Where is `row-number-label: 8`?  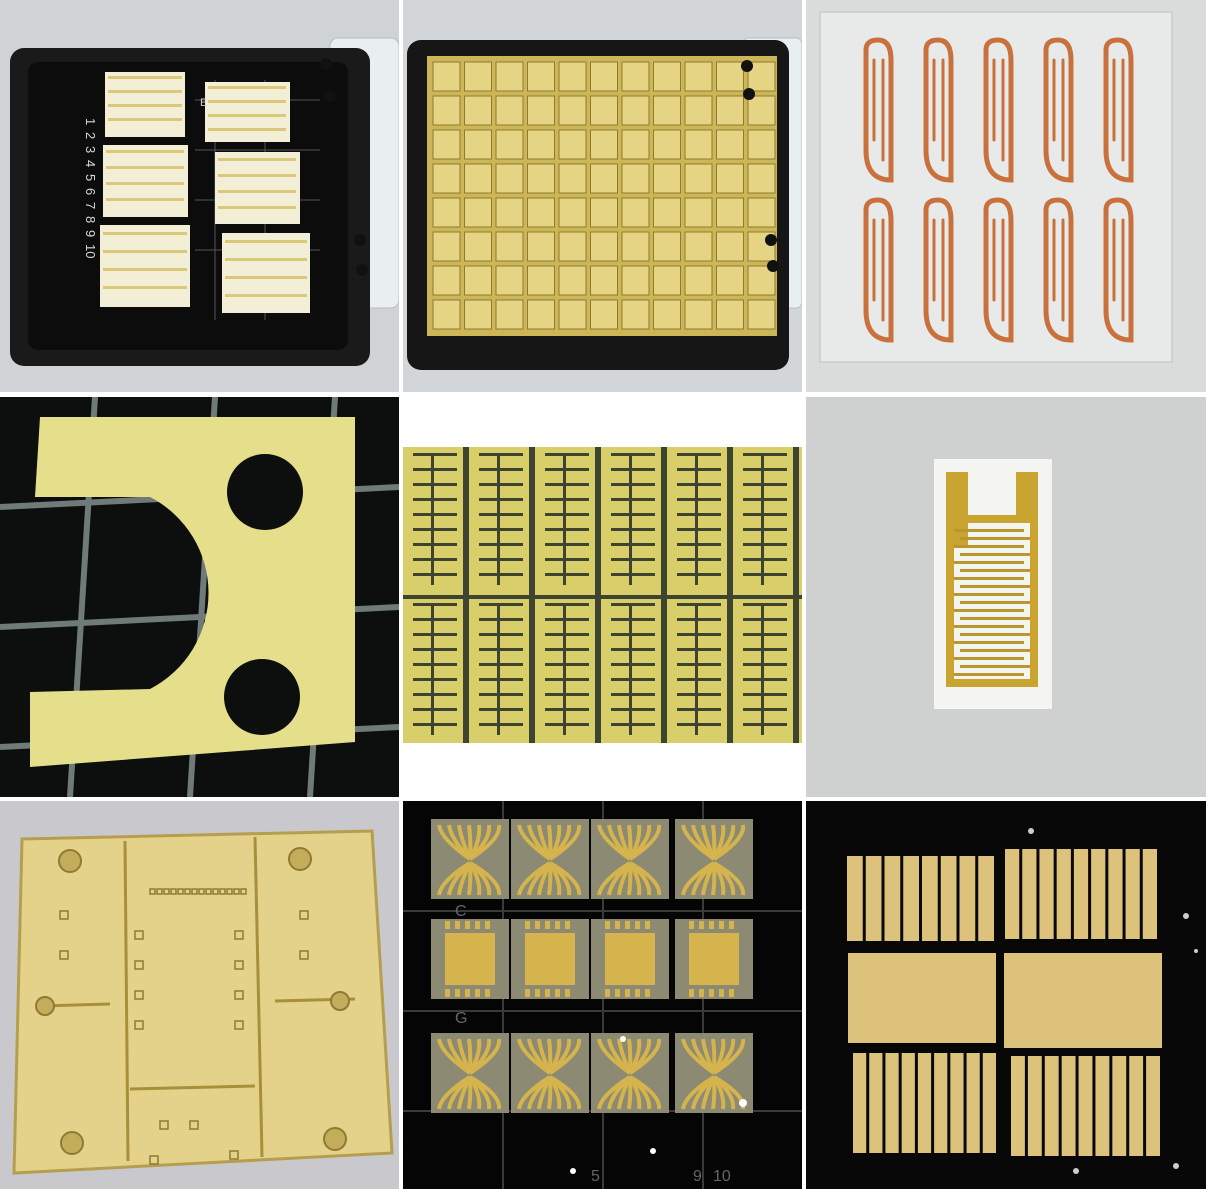
row-number-label: 8 is located at coordinates (90, 219).